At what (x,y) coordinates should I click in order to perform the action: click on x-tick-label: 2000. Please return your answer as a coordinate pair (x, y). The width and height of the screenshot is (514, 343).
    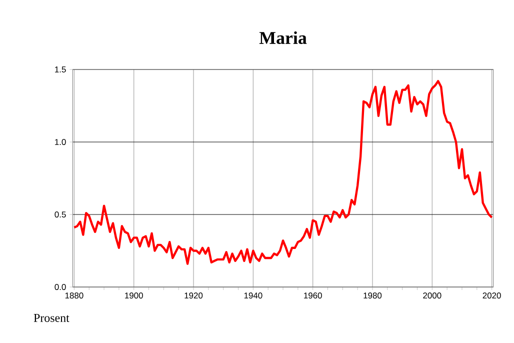
    Looking at the image, I should click on (432, 295).